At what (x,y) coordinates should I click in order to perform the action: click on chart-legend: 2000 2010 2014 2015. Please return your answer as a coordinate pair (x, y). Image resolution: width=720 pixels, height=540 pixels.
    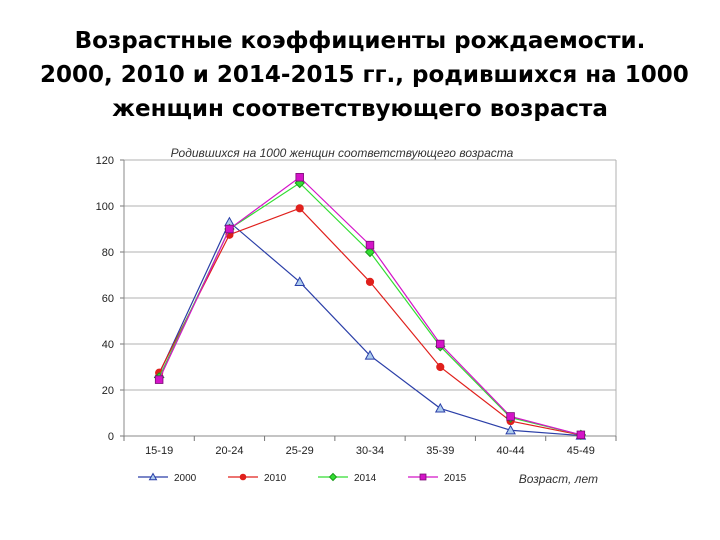
    Looking at the image, I should click on (302, 478).